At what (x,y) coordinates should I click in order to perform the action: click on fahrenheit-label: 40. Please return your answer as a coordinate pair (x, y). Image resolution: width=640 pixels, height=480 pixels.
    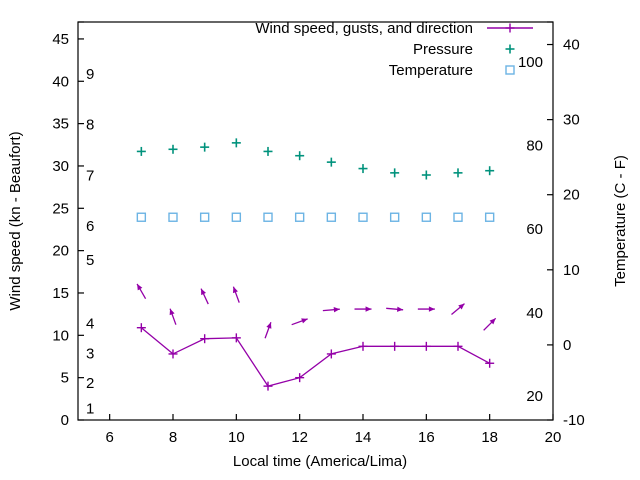
    Looking at the image, I should click on (534, 313).